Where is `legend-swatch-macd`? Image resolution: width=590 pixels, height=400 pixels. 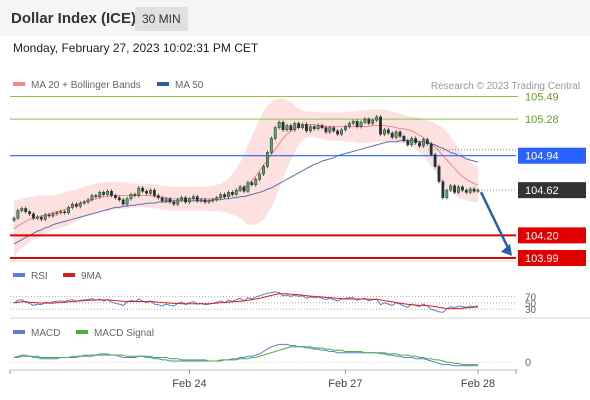 legend-swatch-macd is located at coordinates (19, 332).